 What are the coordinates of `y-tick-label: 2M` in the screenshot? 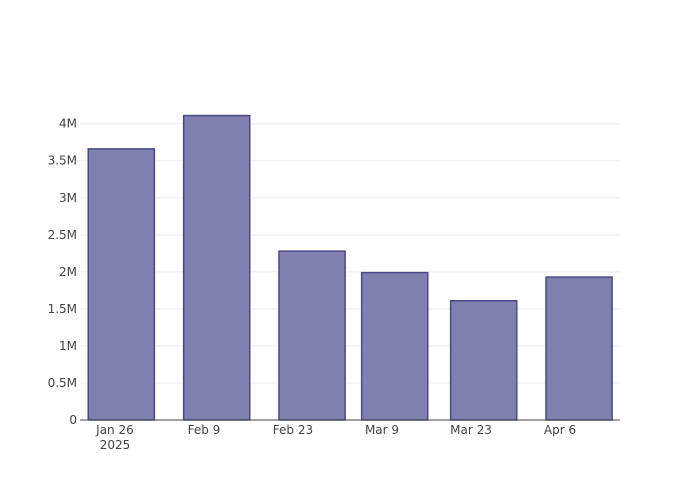 It's located at (68, 272).